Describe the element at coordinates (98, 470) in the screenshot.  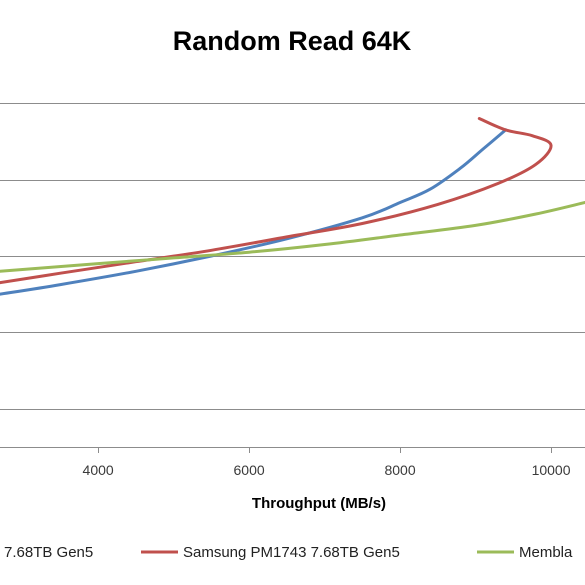
I see `x-tick-label-0: 4000` at that location.